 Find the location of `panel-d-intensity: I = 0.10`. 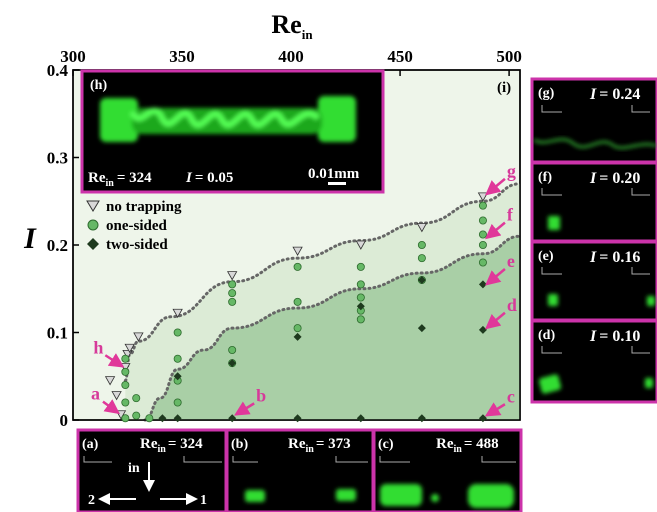

panel-d-intensity: I = 0.10 is located at coordinates (614, 336).